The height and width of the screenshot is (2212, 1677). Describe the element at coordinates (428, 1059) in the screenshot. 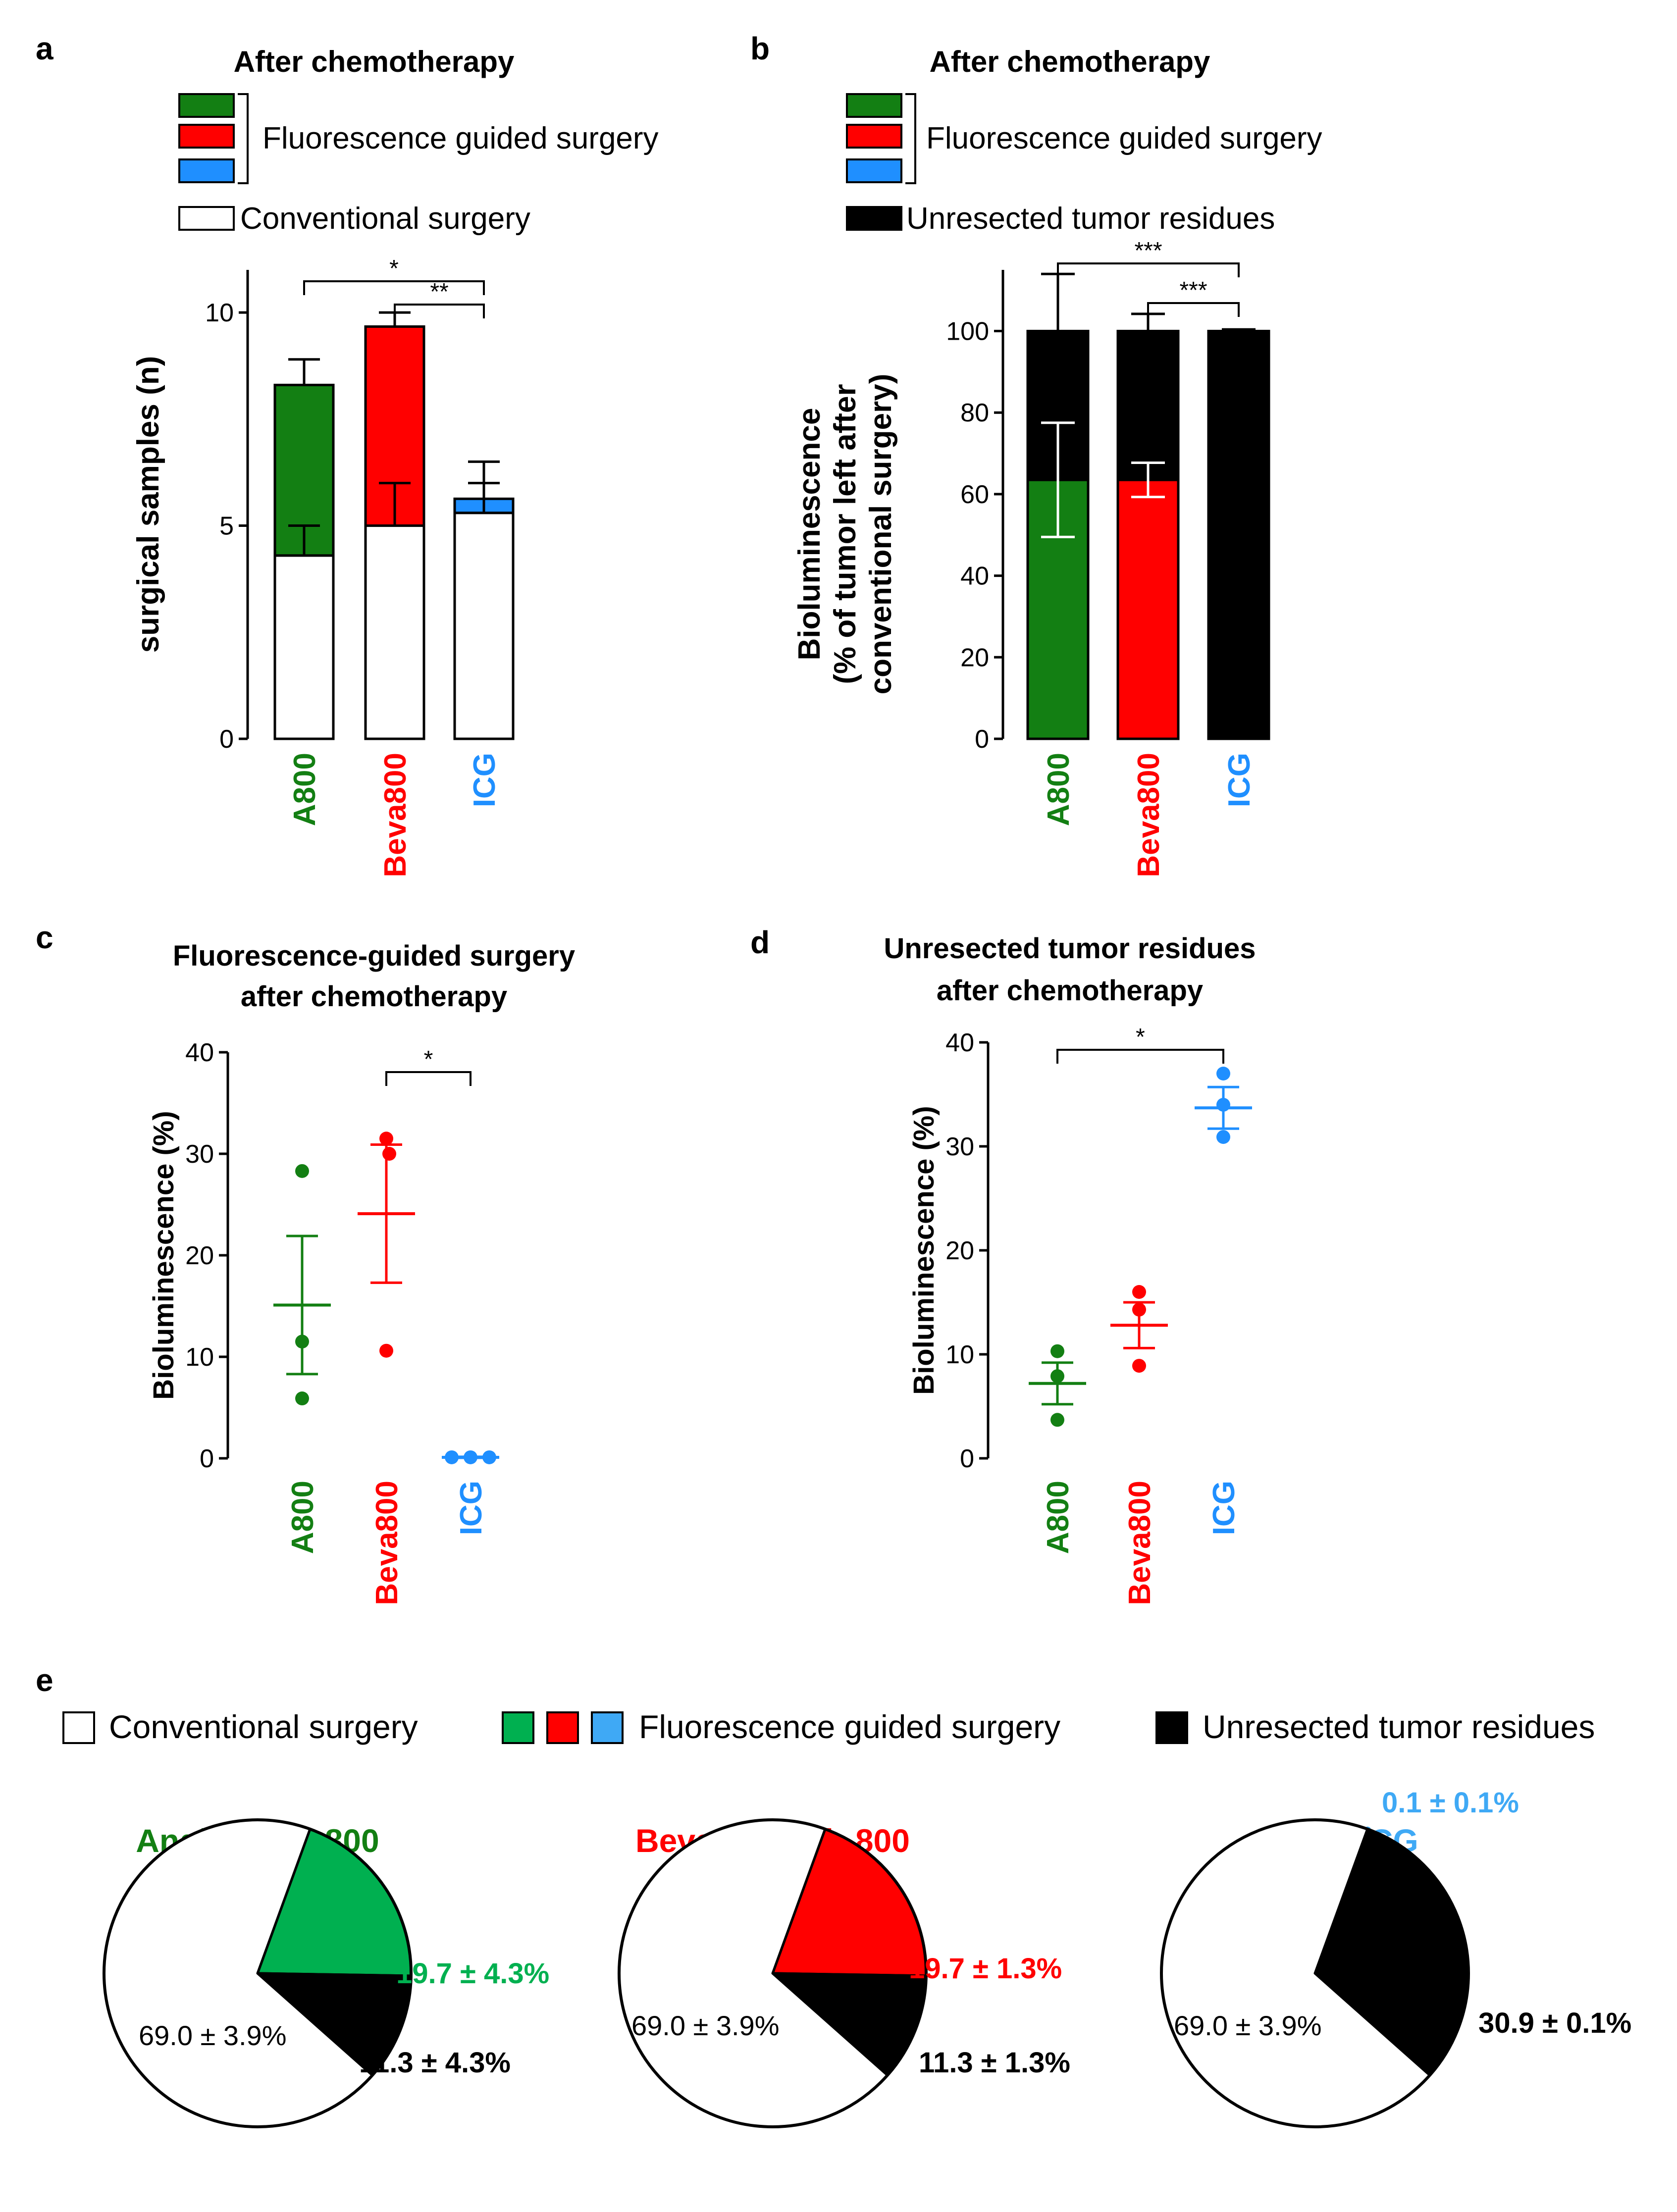

I see `significance-c-label: *` at that location.